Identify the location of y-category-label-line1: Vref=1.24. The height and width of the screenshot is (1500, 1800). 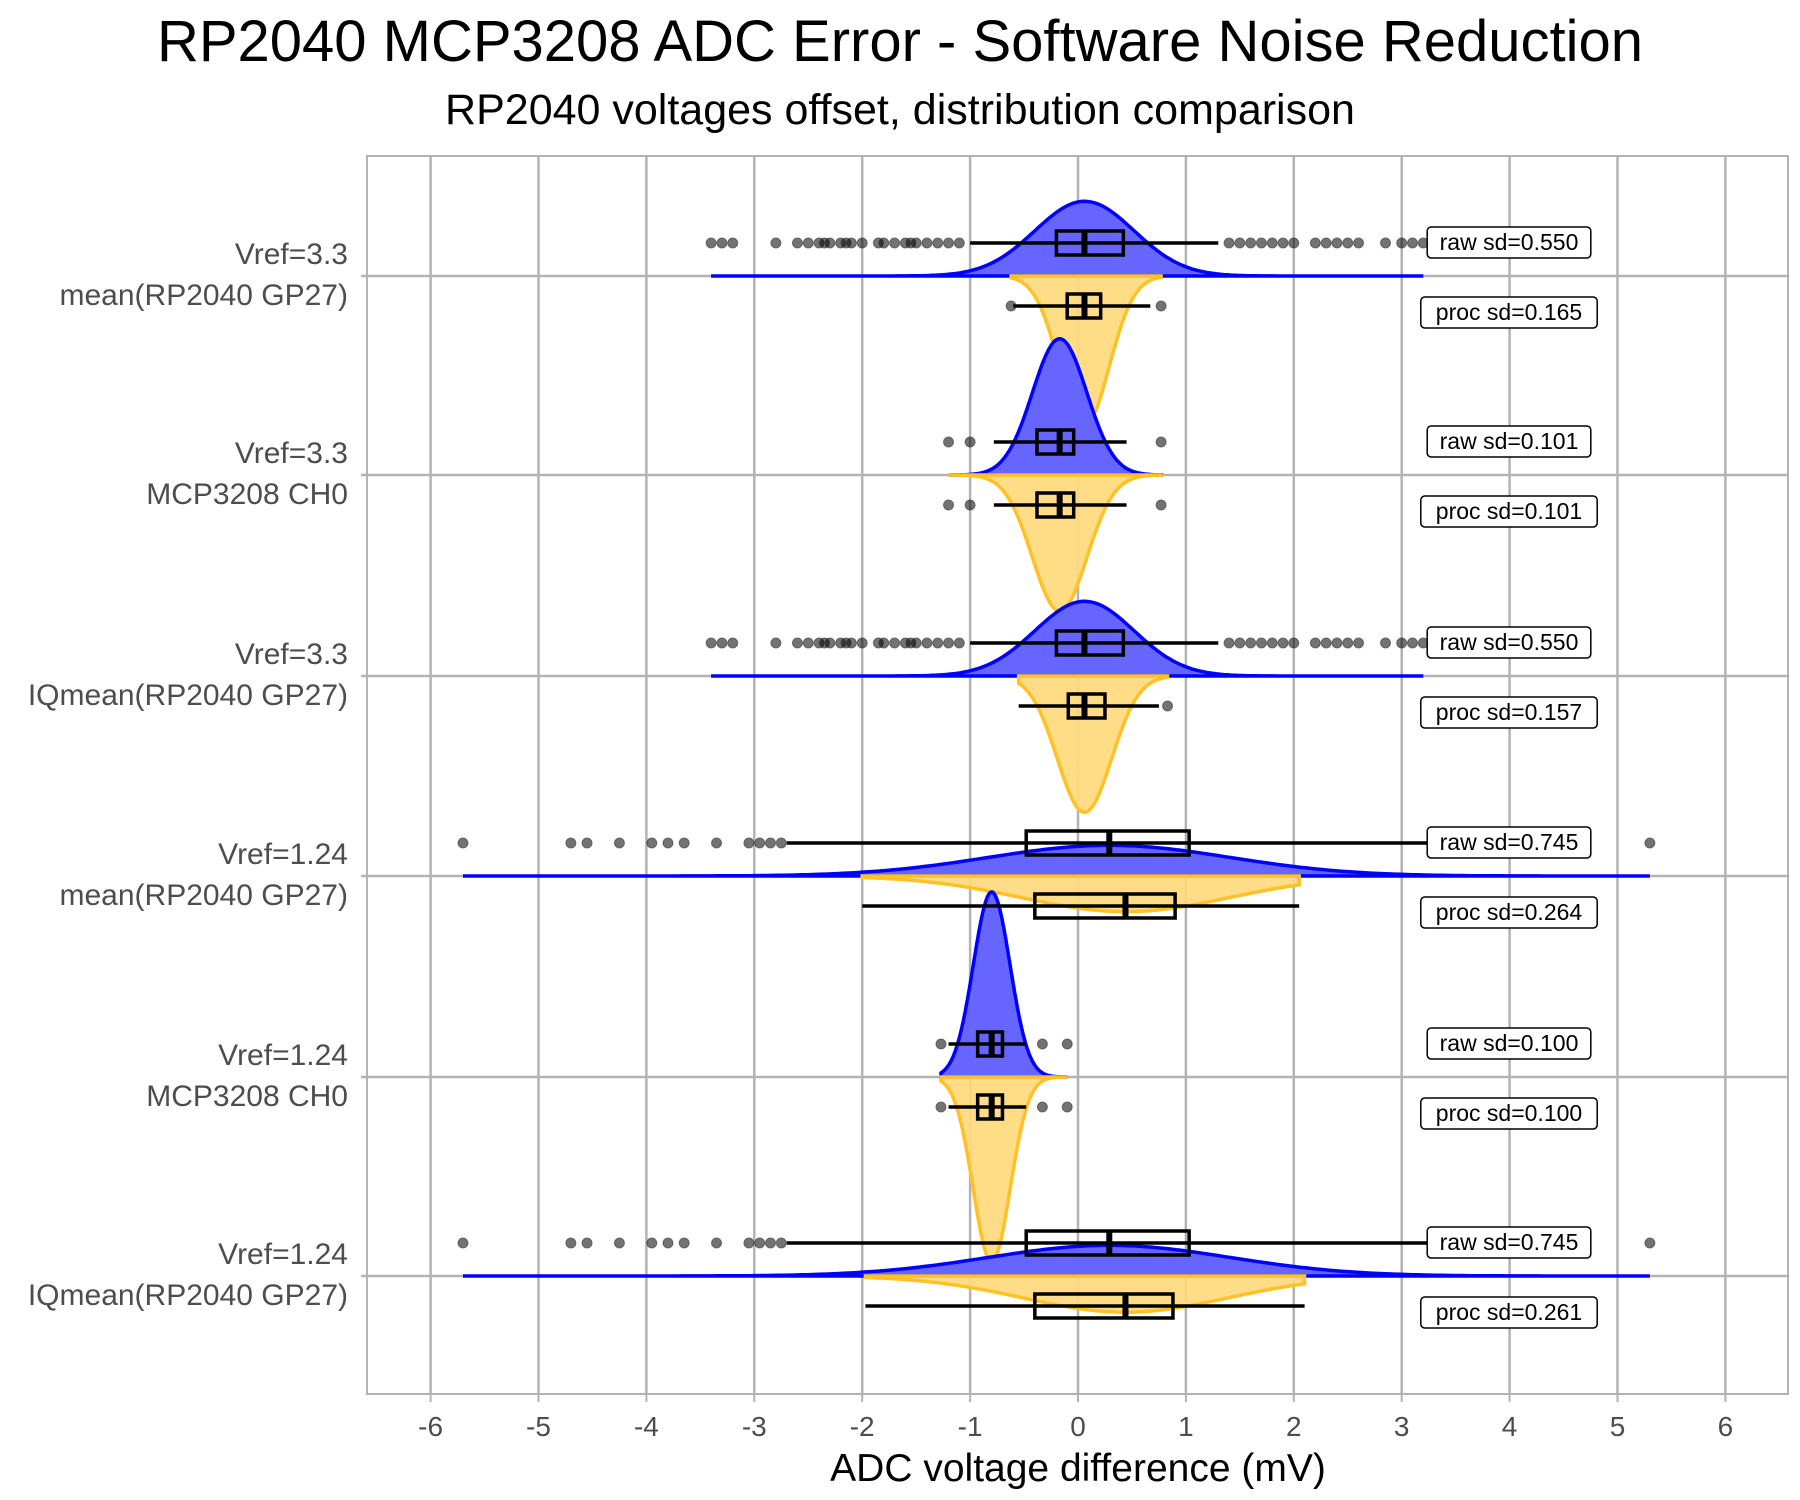
(283, 854).